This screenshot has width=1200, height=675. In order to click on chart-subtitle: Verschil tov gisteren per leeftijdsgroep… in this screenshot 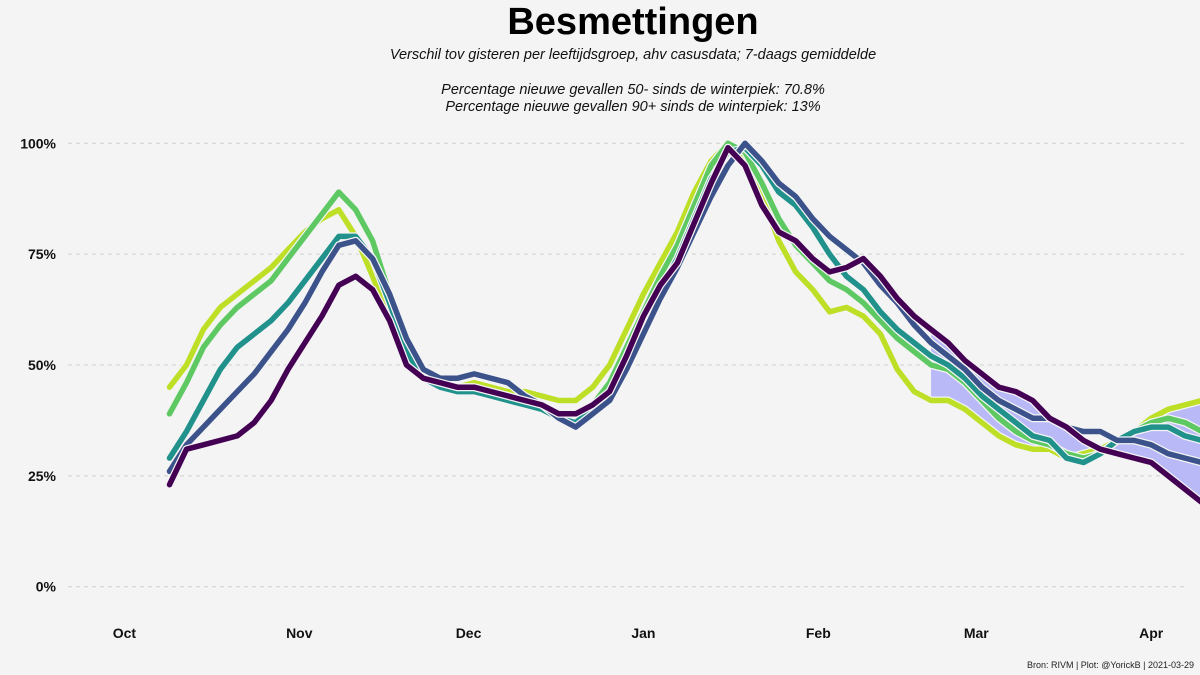, I will do `click(633, 55)`.